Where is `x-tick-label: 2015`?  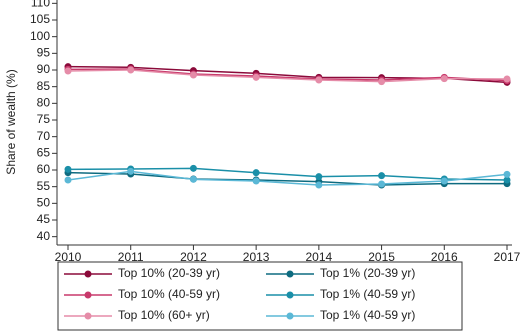 x-tick-label: 2015 is located at coordinates (381, 257).